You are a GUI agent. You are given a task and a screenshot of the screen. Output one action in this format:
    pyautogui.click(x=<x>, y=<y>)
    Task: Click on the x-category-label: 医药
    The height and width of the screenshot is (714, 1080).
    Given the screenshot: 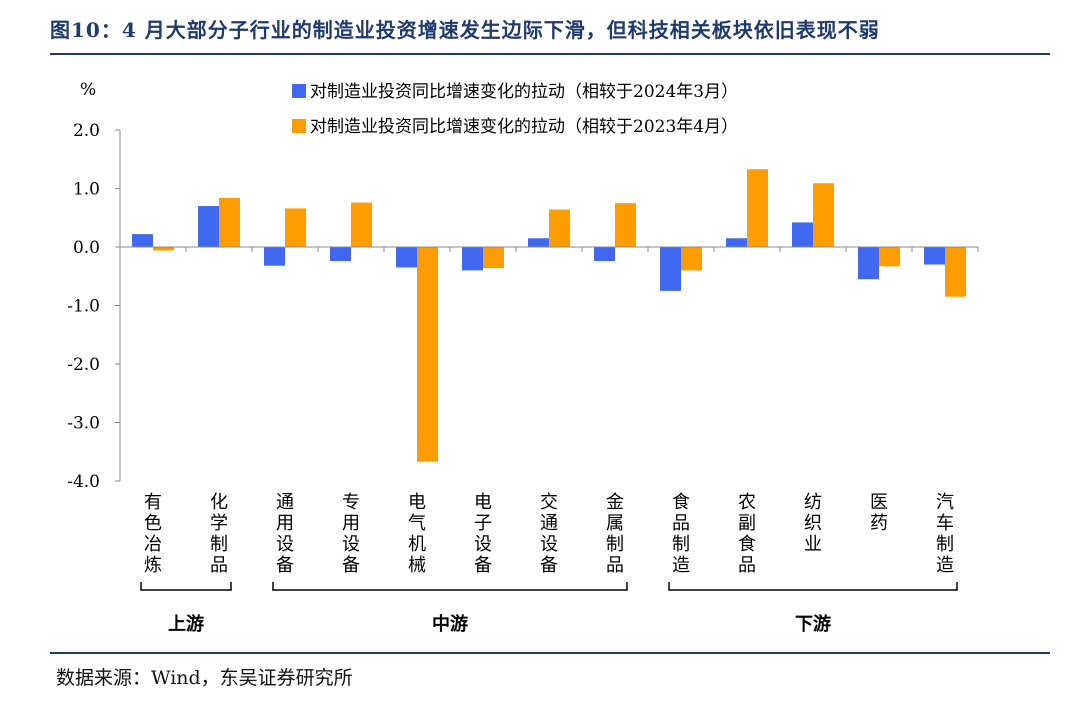 What is the action you would take?
    pyautogui.click(x=879, y=513)
    